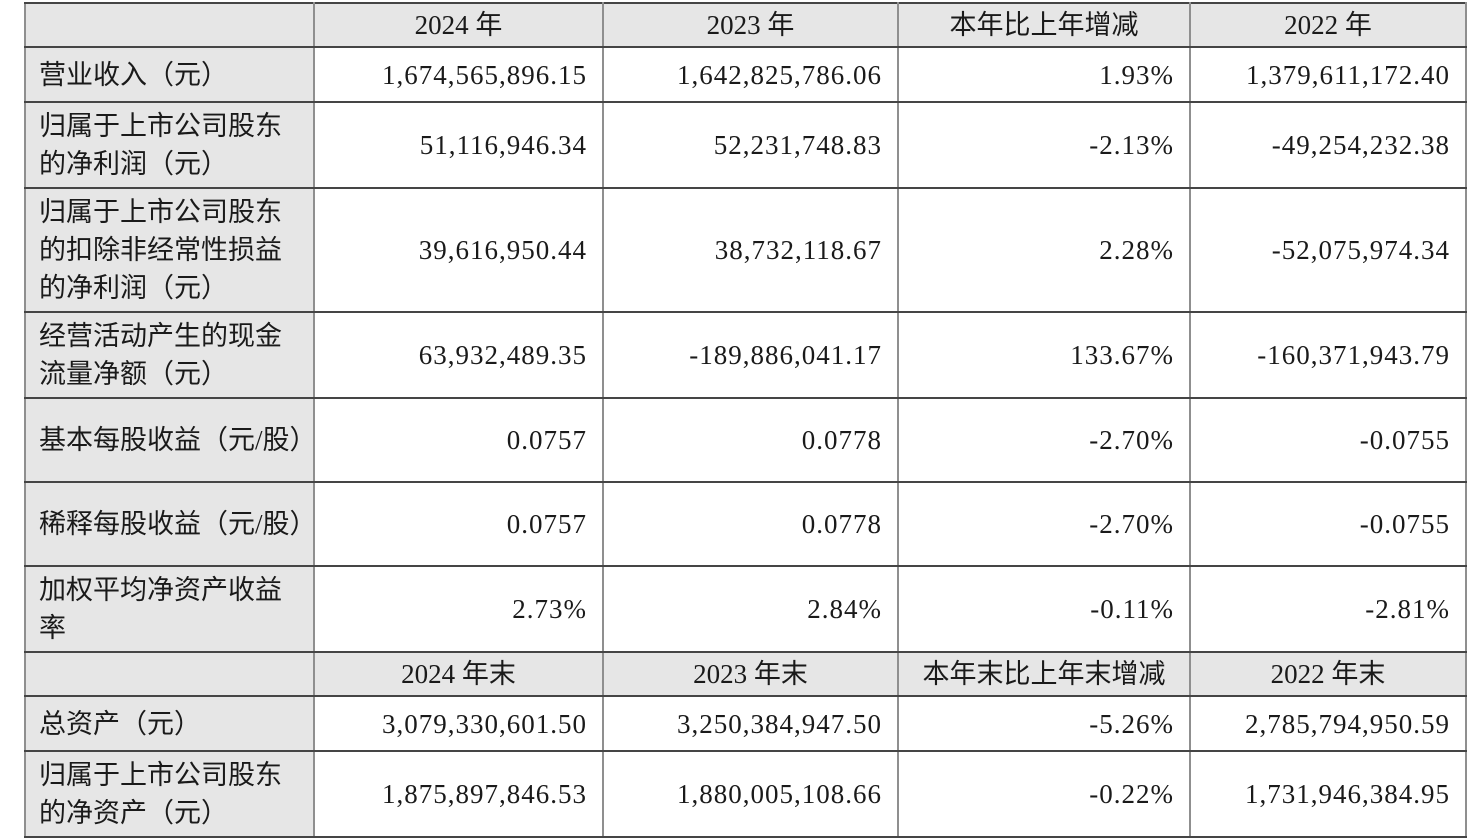 The height and width of the screenshot is (838, 1480). What do you see at coordinates (1044, 355) in the screenshot?
I see `value-cell: 133.67%` at bounding box center [1044, 355].